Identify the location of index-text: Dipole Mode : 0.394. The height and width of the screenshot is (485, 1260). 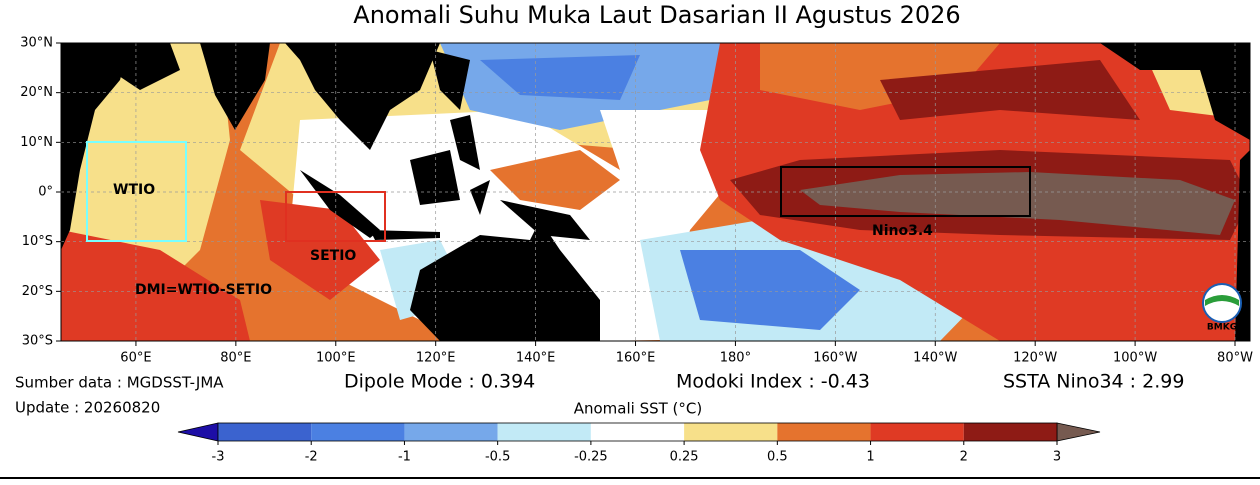
(439, 382).